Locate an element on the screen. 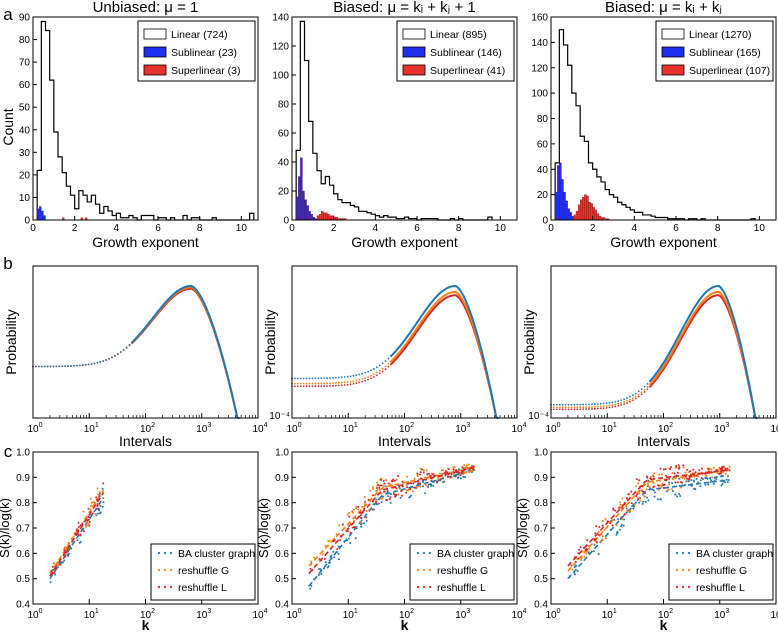 The width and height of the screenshot is (778, 632). probability-curve is located at coordinates (703, 351).